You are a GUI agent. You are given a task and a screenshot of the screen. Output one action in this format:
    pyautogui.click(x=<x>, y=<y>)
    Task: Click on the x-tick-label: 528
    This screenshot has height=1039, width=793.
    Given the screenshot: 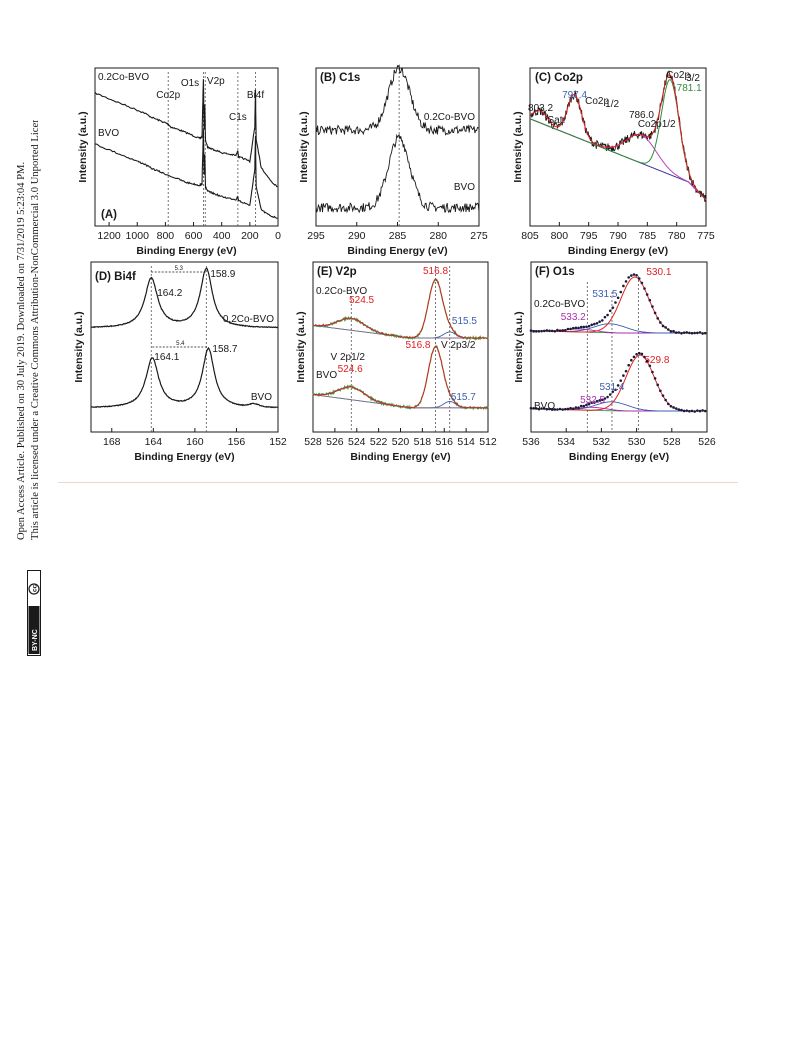 What is the action you would take?
    pyautogui.click(x=672, y=442)
    